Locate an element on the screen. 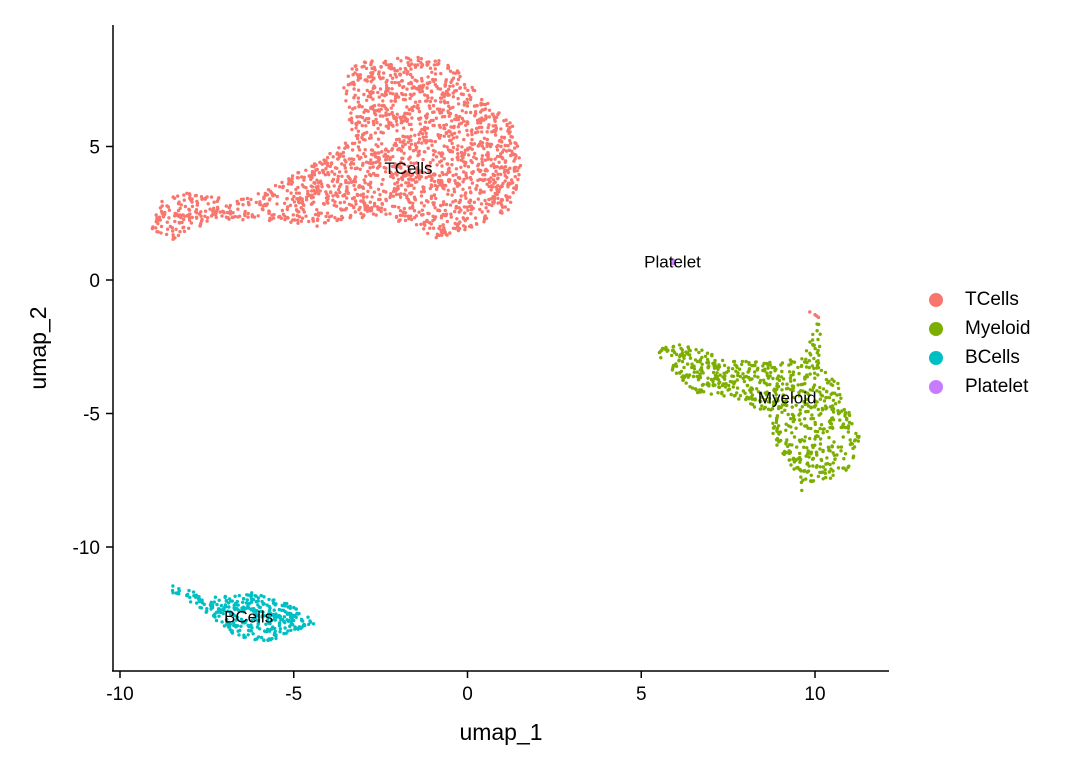 This screenshot has width=1080, height=771. legend-label: TCells is located at coordinates (992, 299).